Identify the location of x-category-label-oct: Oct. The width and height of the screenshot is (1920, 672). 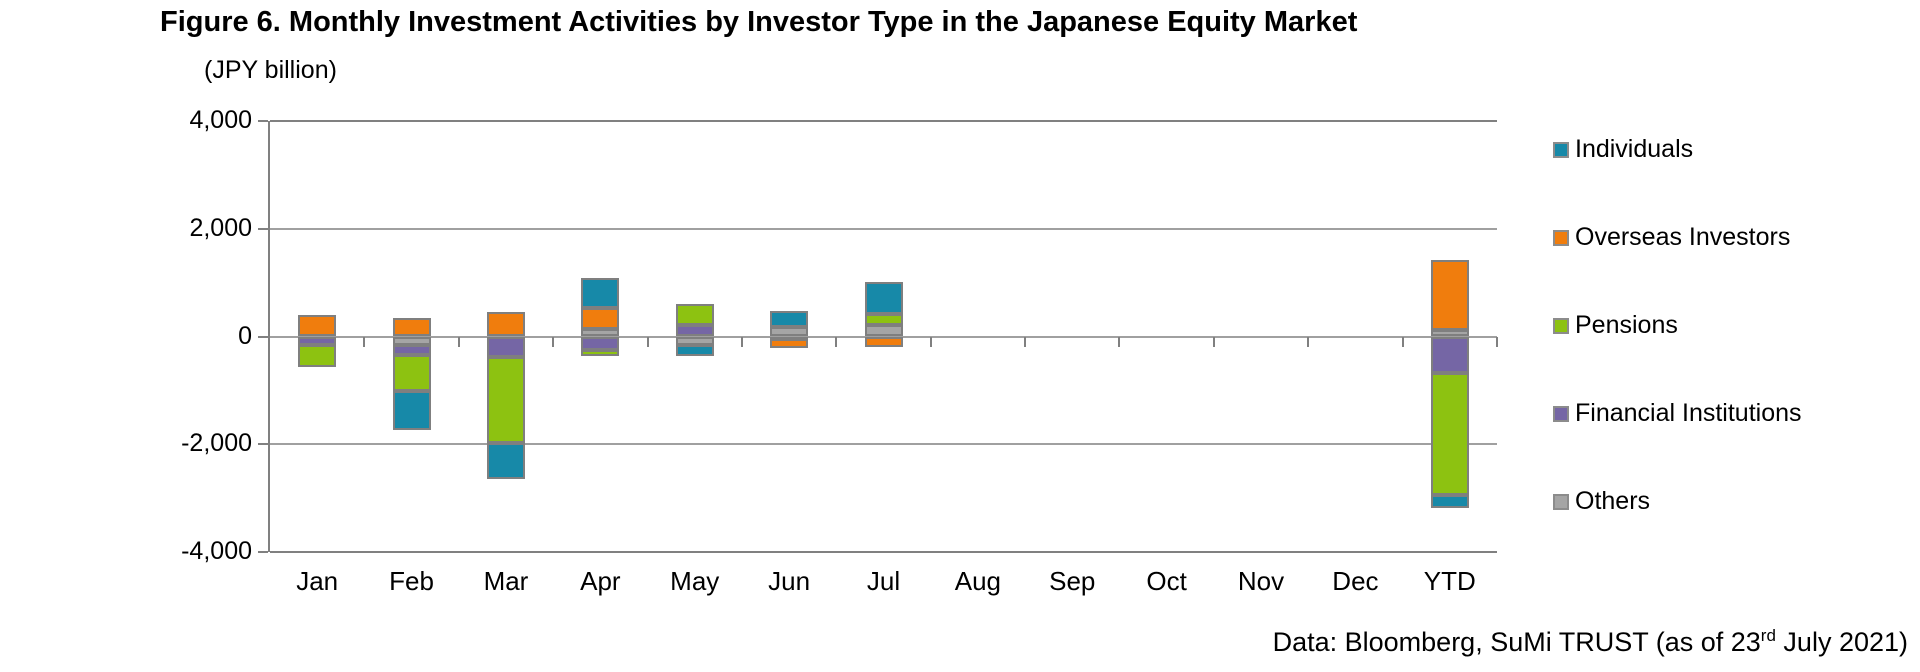
(1166, 581).